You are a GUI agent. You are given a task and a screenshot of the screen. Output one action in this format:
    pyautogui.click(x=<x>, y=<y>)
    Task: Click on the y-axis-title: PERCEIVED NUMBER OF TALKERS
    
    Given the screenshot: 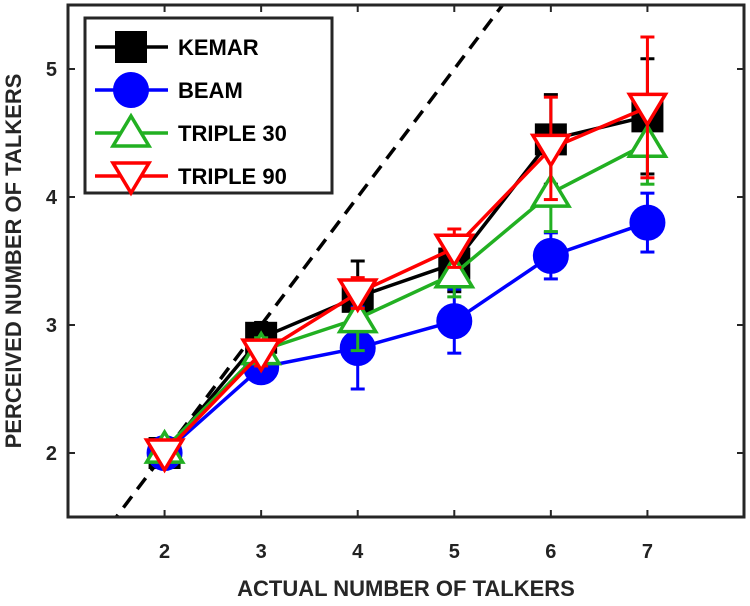 What is the action you would take?
    pyautogui.click(x=13, y=261)
    